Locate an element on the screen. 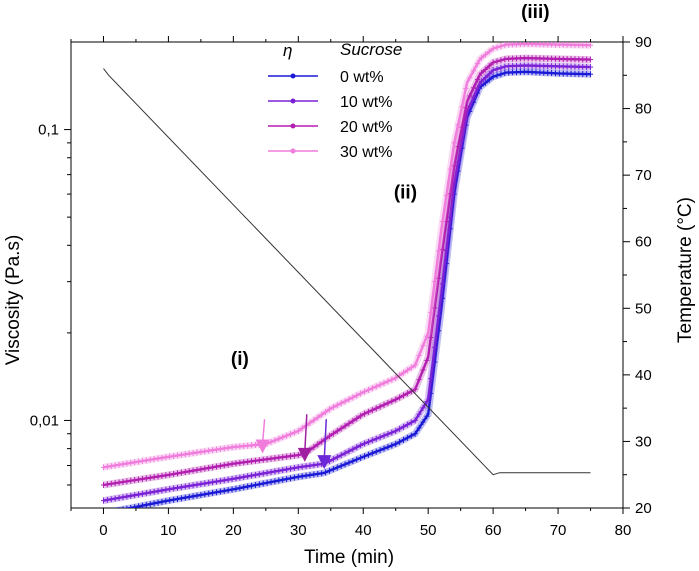 The height and width of the screenshot is (571, 699). x-tick-label: 70 is located at coordinates (558, 530).